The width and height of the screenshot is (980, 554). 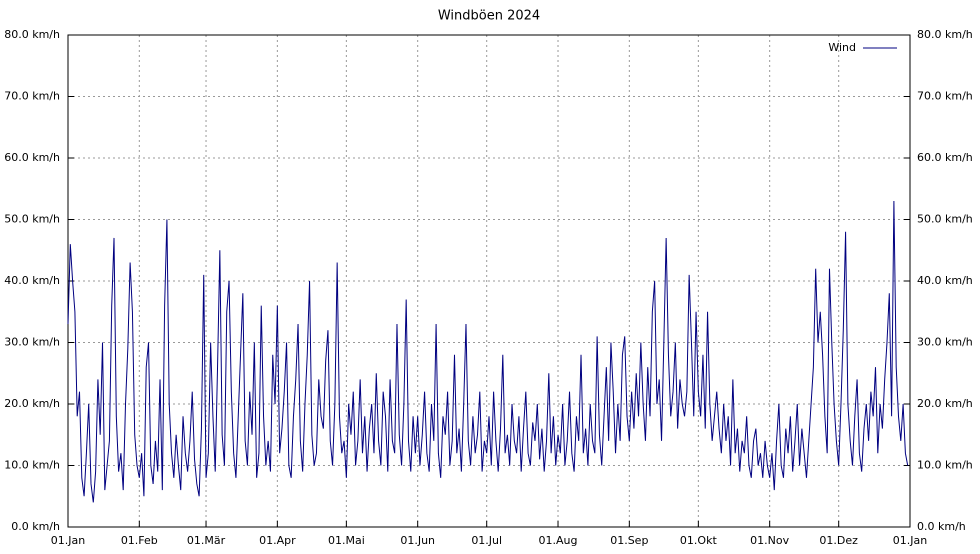 What do you see at coordinates (139, 540) in the screenshot?
I see `x-tick-label: 01.Feb` at bounding box center [139, 540].